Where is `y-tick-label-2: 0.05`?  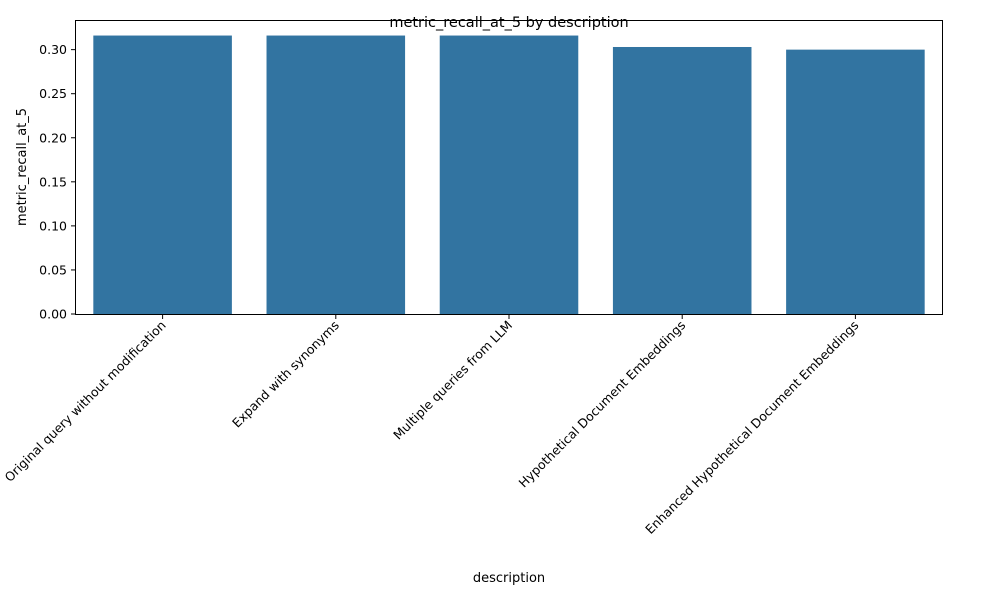 y-tick-label-2: 0.05 is located at coordinates (53, 269).